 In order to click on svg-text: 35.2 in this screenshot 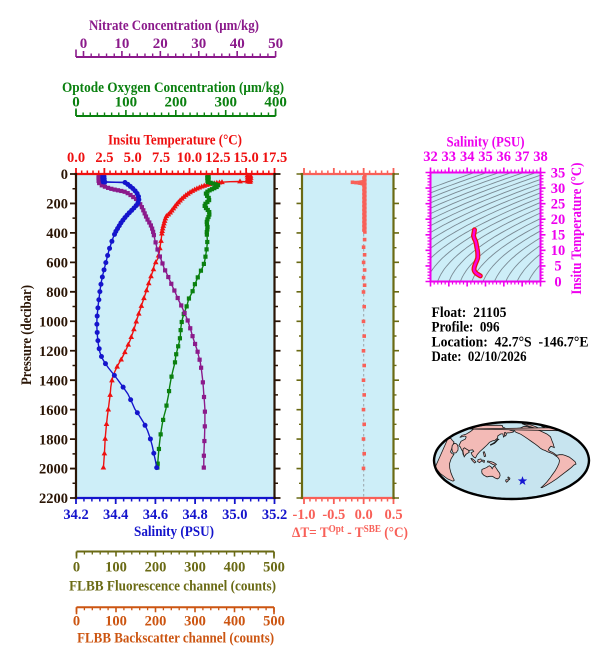, I will do `click(274, 515)`.